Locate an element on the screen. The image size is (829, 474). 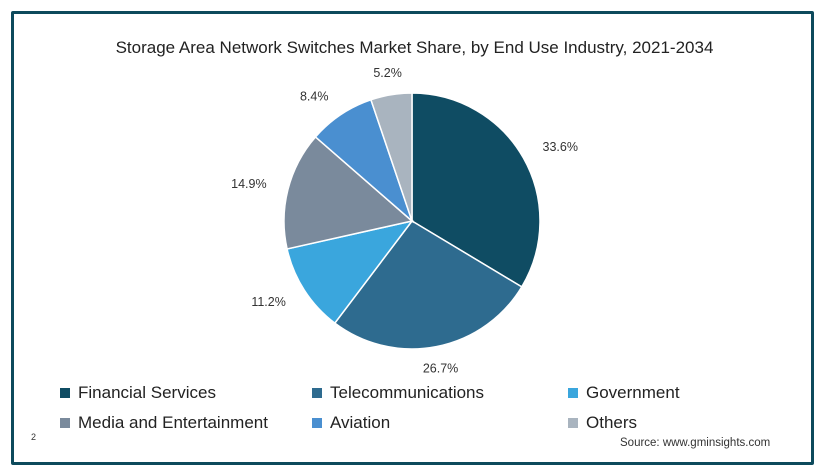
legend-label: Telecommunications is located at coordinates (407, 392).